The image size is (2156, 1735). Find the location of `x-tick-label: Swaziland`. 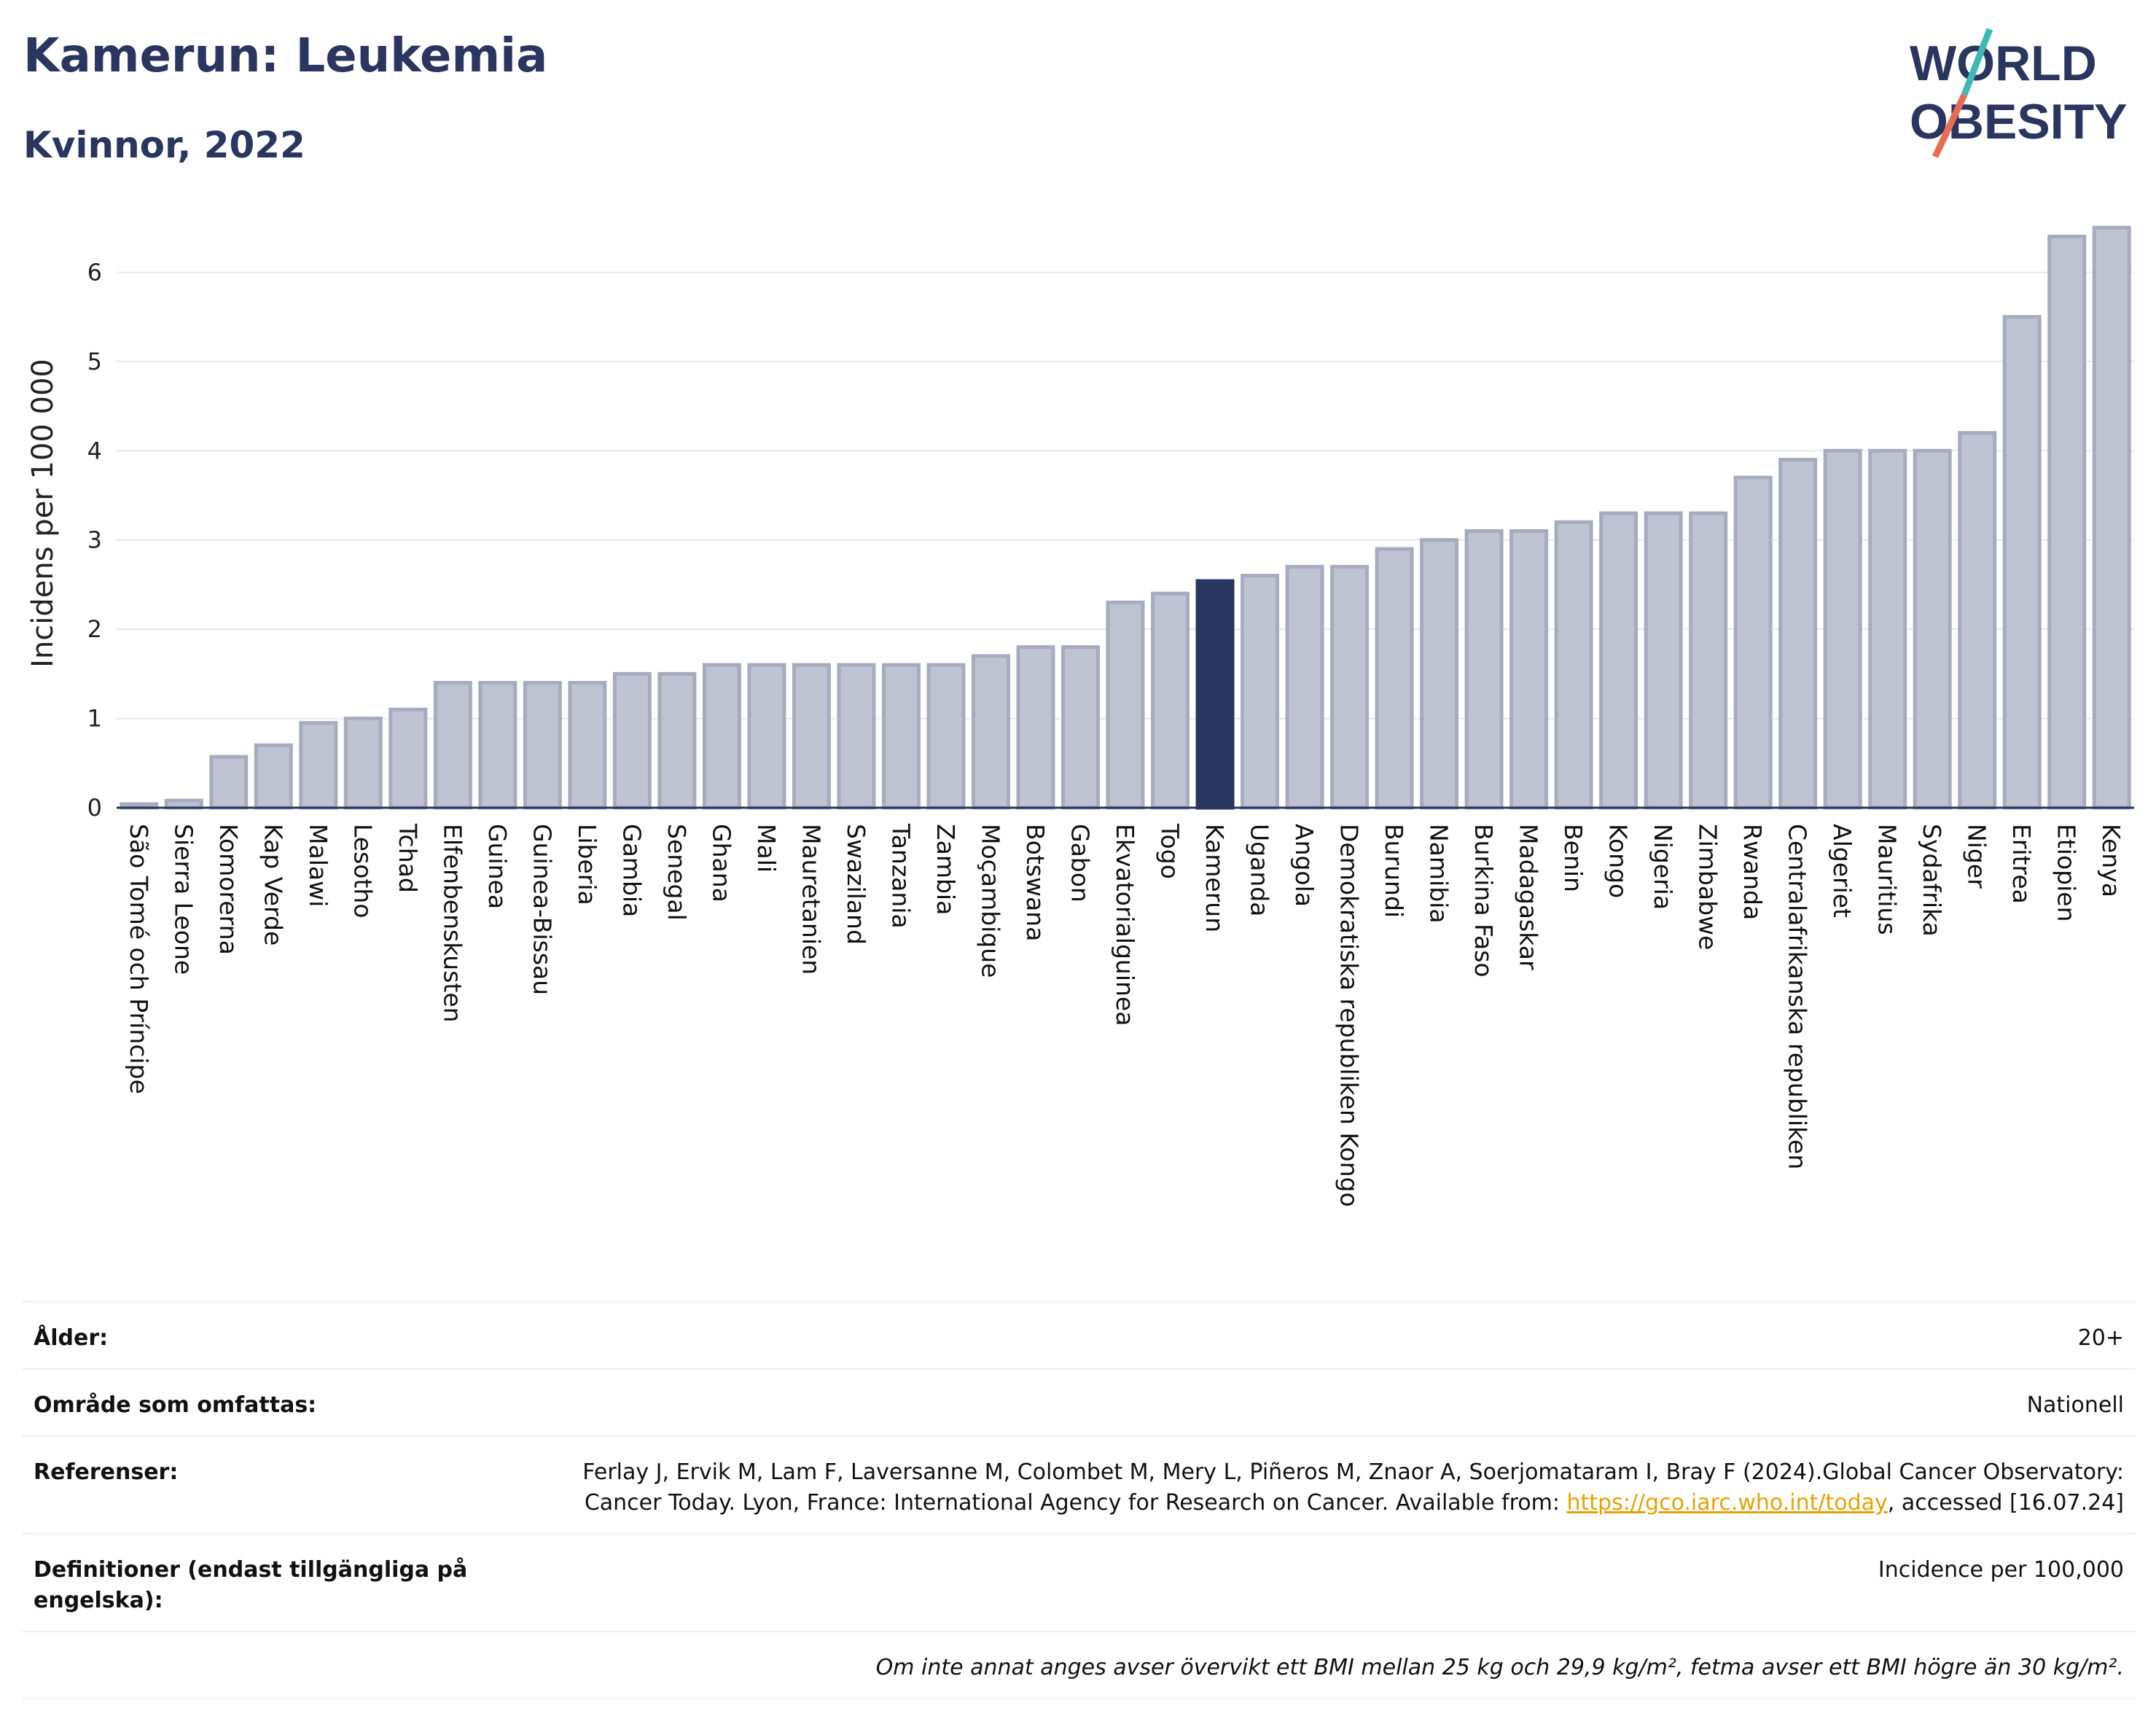

x-tick-label: Swaziland is located at coordinates (856, 885).